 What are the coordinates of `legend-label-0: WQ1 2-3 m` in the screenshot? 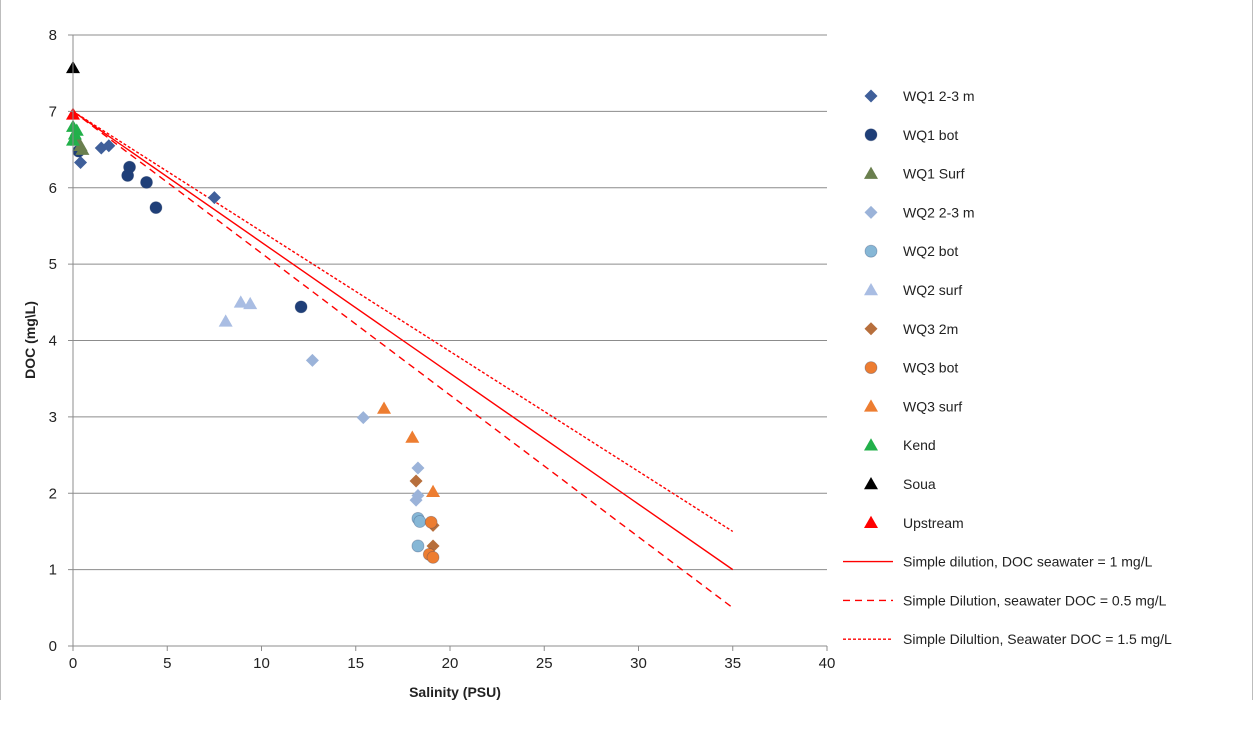 It's located at (939, 96).